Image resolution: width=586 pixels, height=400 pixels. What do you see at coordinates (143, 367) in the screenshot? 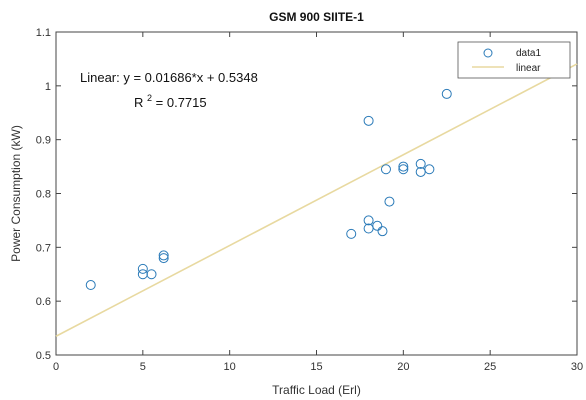
I see `x-tick-label: 5` at bounding box center [143, 367].